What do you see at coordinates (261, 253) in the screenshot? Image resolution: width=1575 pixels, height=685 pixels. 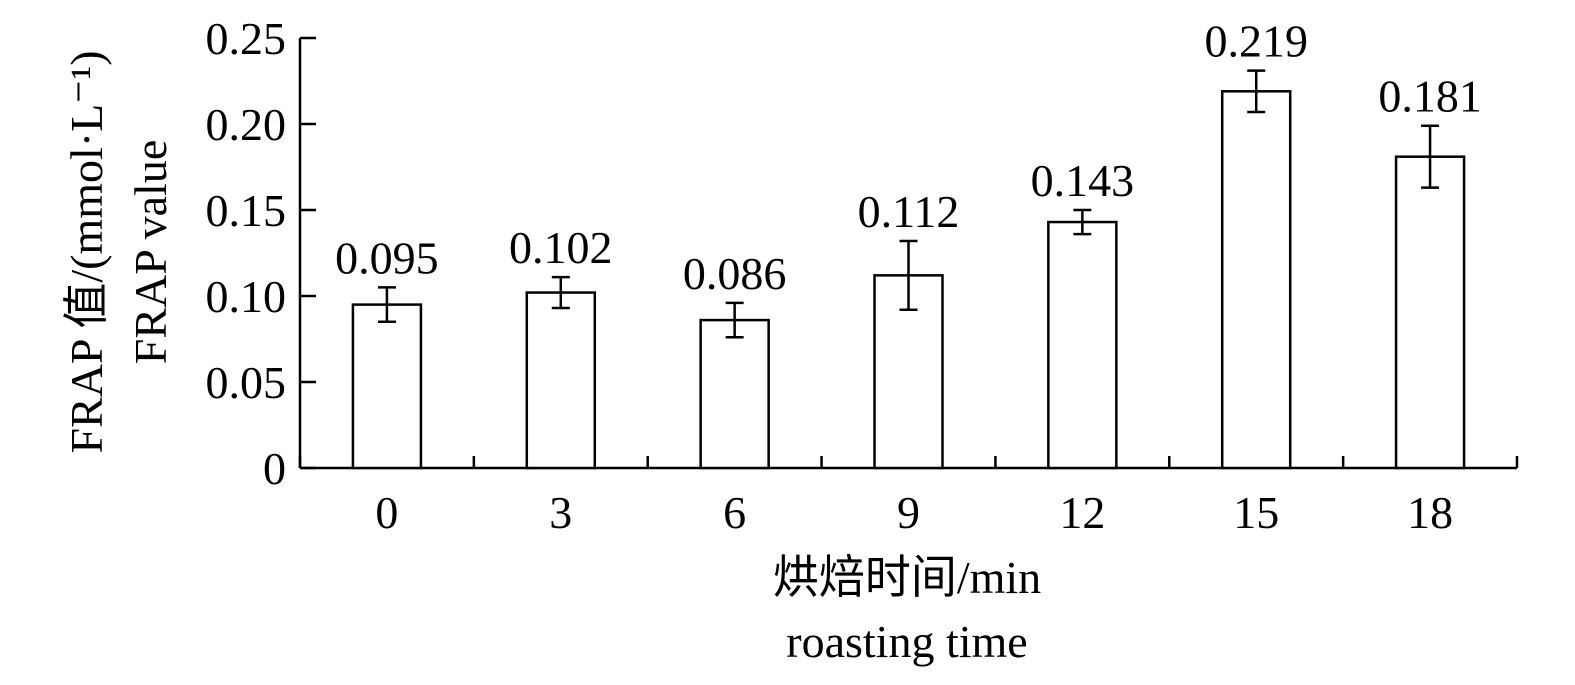 I see `y-axis: 0 0.05 0.10 0.15 0.20 0.25` at bounding box center [261, 253].